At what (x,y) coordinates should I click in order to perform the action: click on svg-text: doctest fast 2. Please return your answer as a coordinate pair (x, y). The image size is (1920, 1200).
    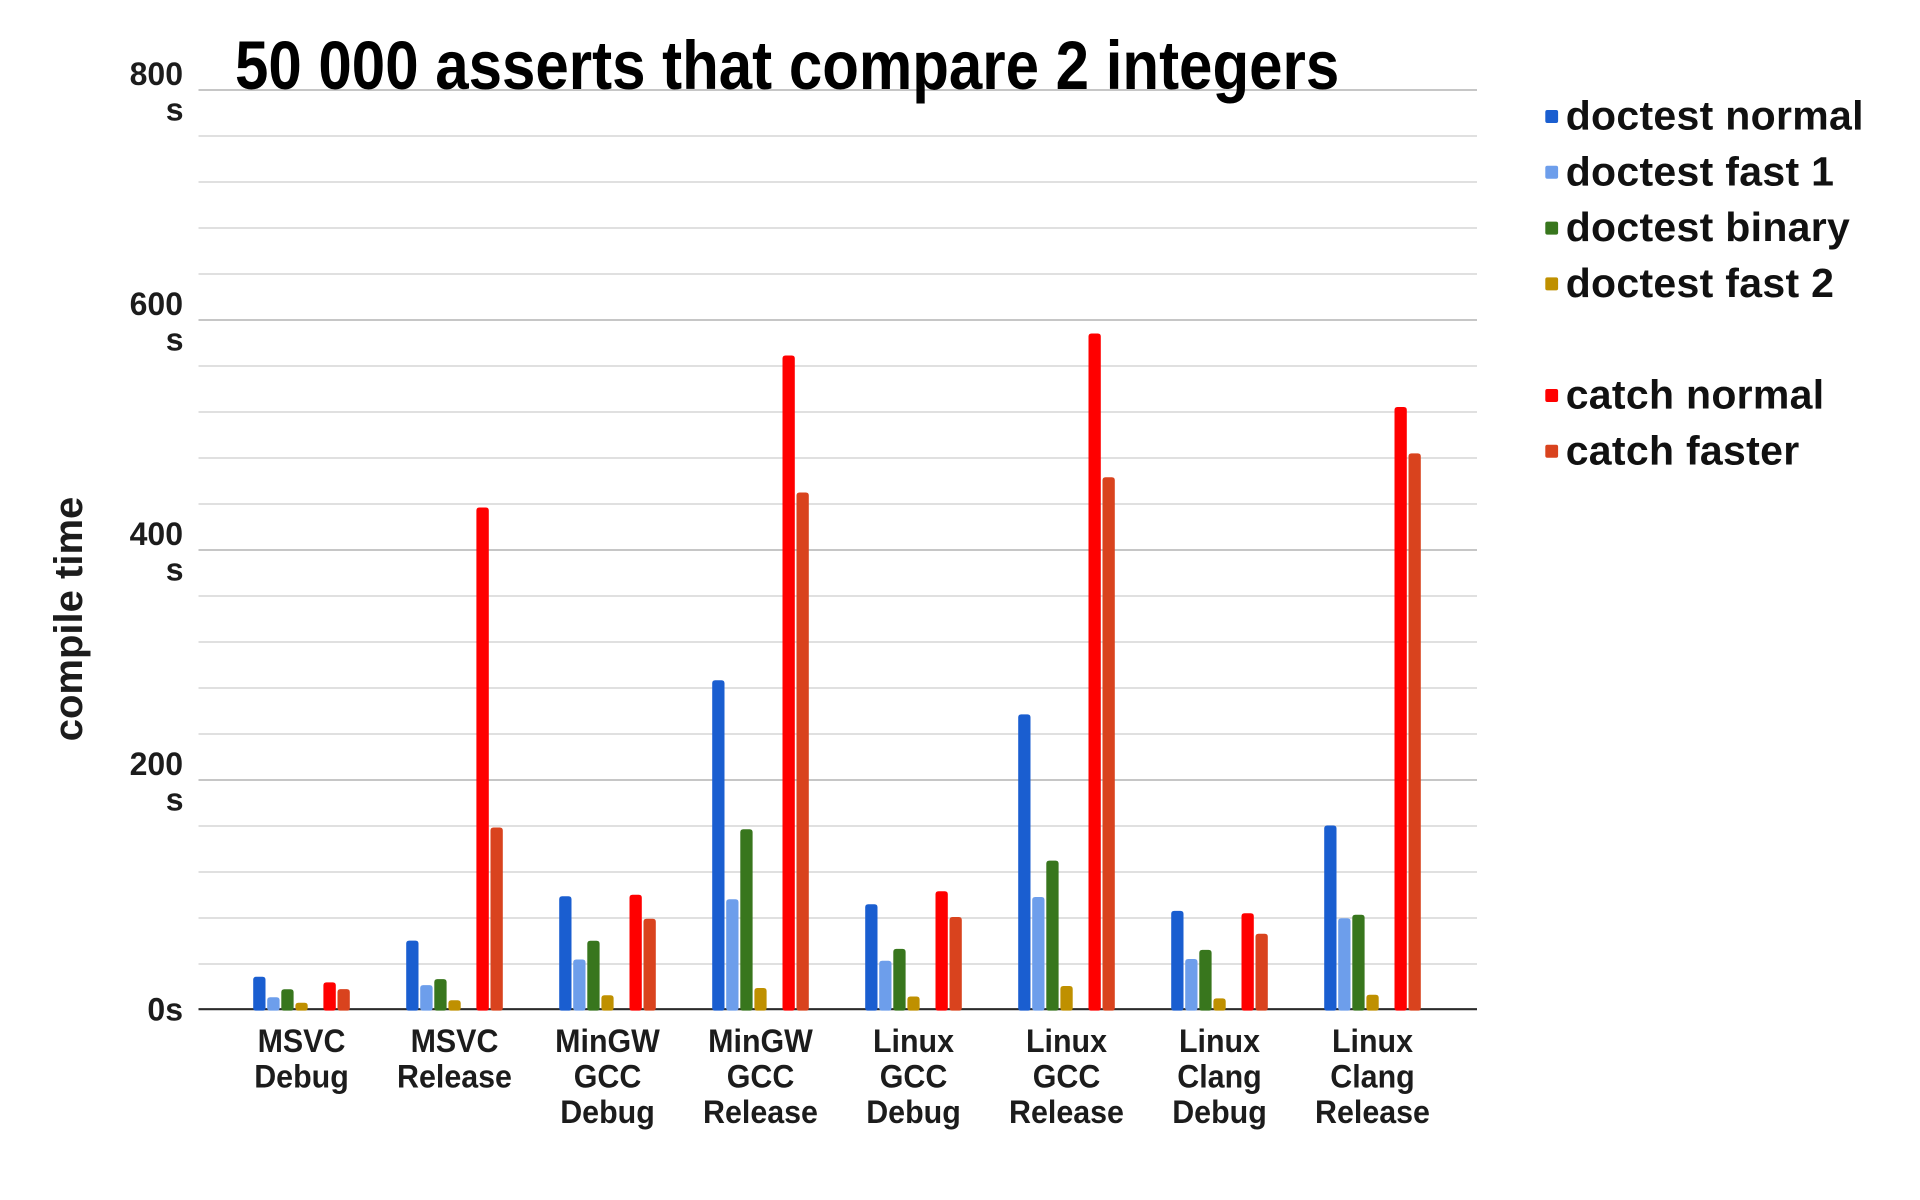
    Looking at the image, I should click on (1700, 283).